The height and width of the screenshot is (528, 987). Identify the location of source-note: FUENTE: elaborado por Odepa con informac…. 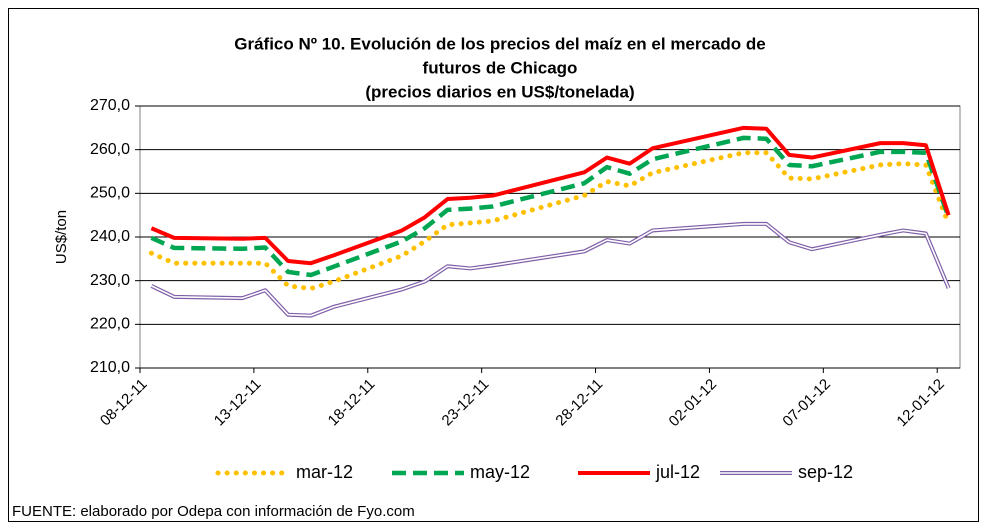
(213, 511).